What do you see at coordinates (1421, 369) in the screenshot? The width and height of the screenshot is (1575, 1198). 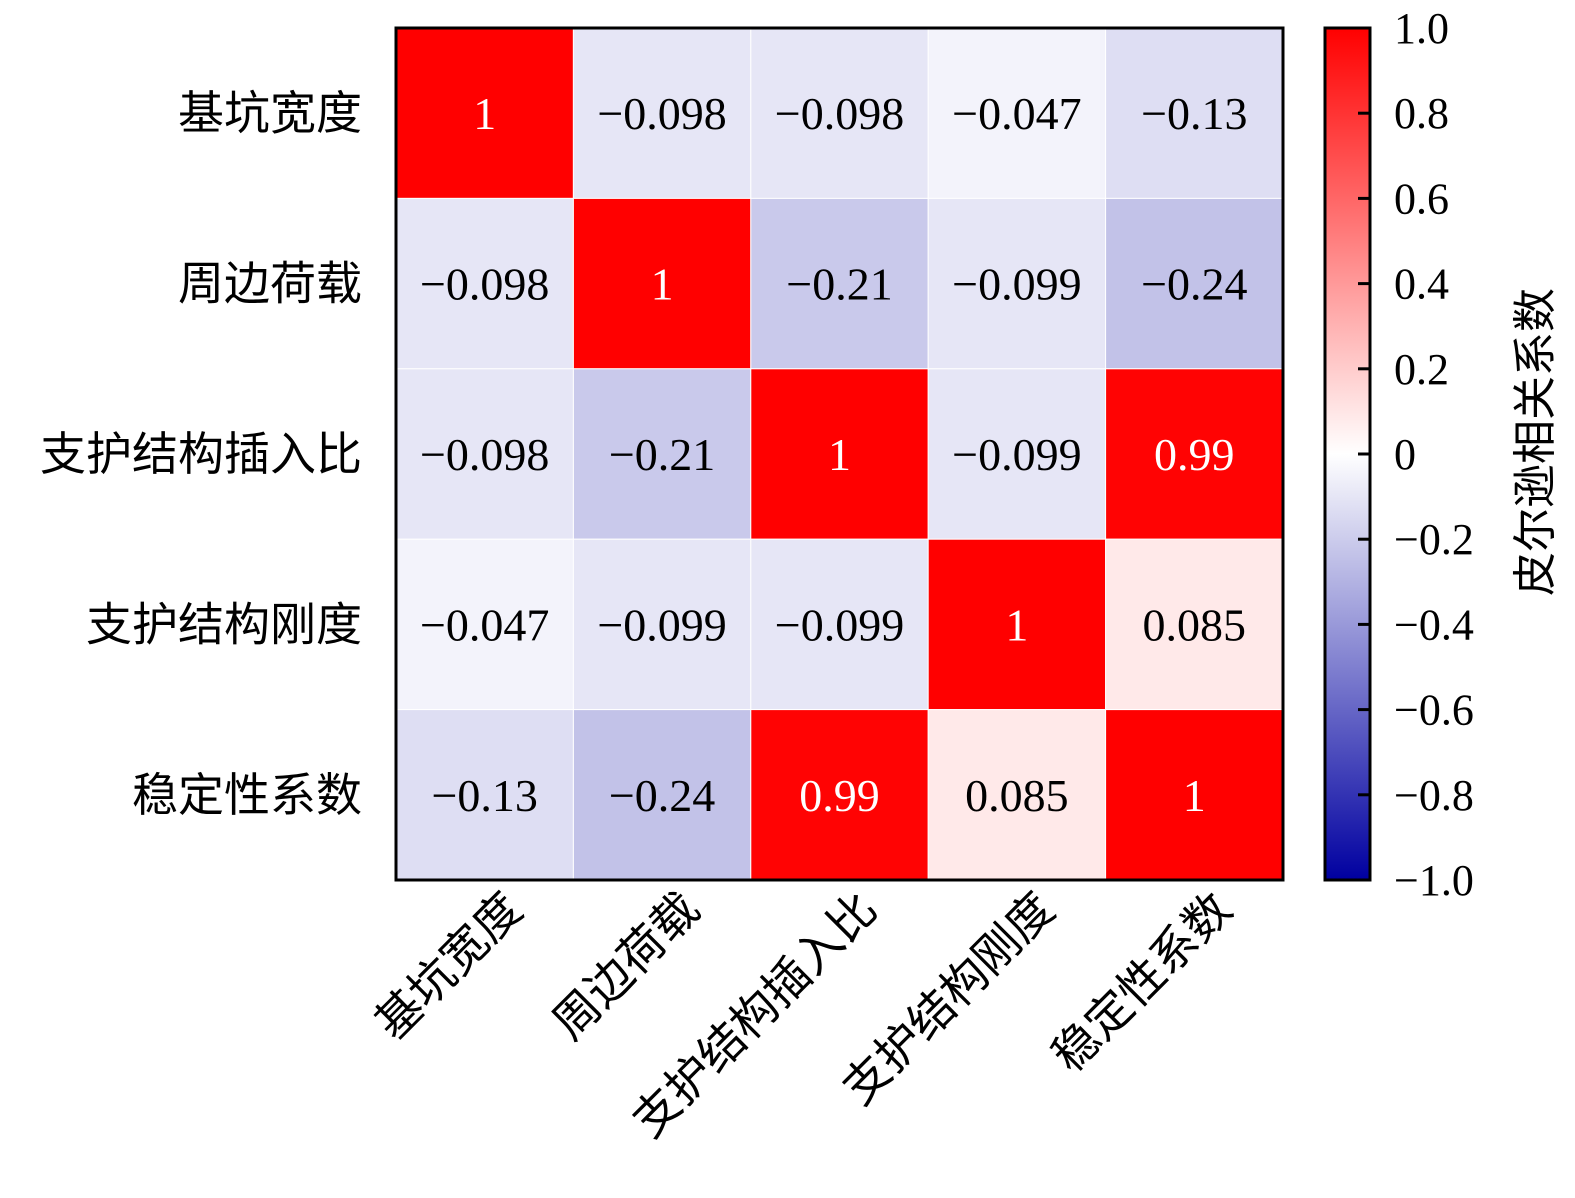 I see `colorbar-tick-label: 0.2` at bounding box center [1421, 369].